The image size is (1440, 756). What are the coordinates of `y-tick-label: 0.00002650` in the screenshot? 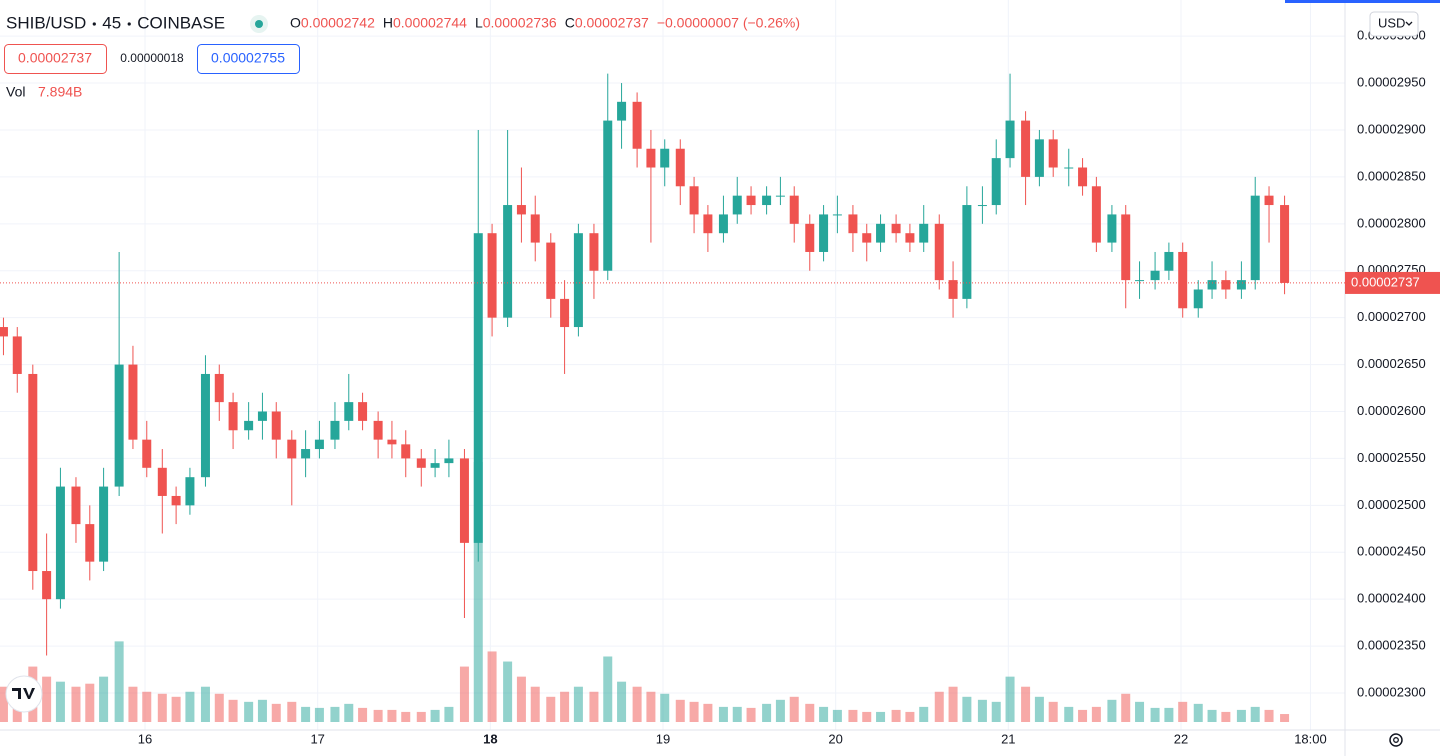 It's located at (1391, 363).